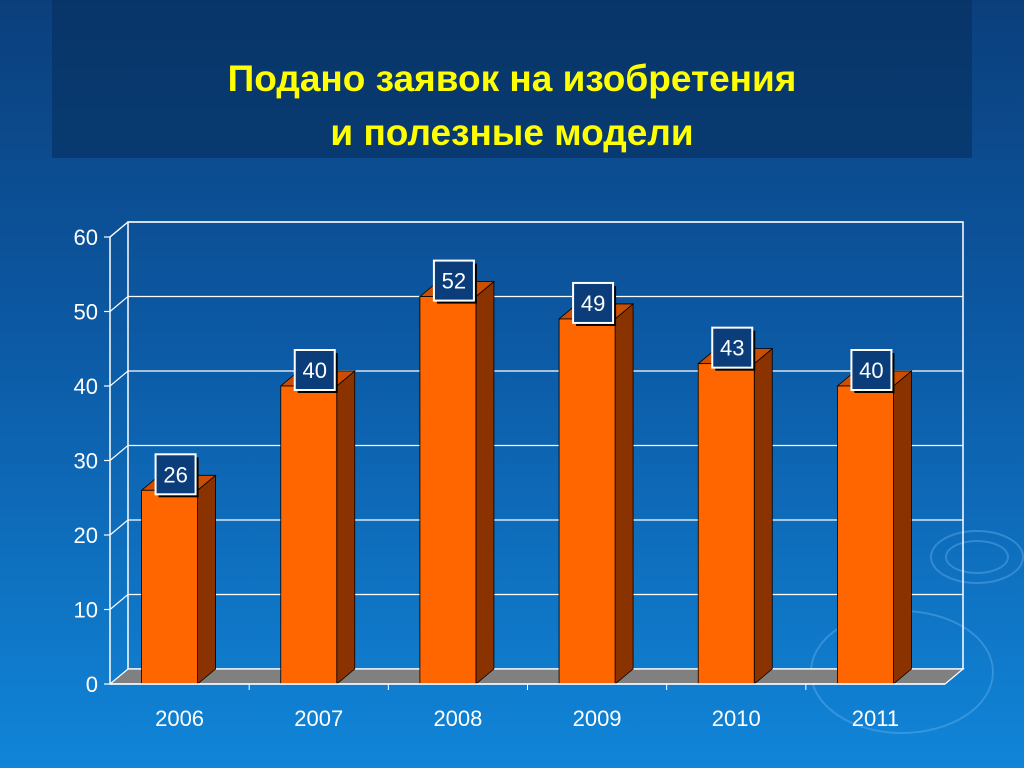  I want to click on x-tick-label: 2010, so click(736, 718).